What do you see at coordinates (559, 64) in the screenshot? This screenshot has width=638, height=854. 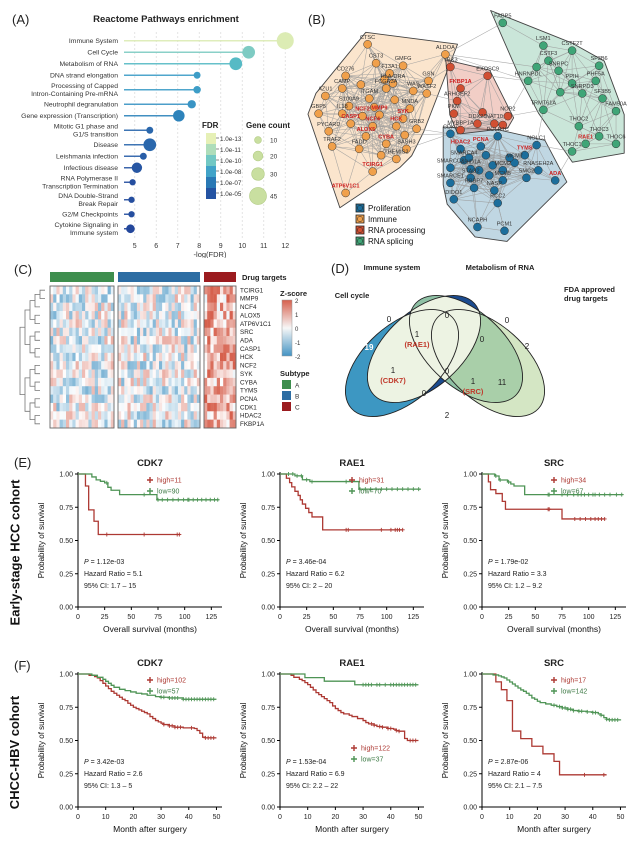 I see `svg-text: SNRPC` at bounding box center [559, 64].